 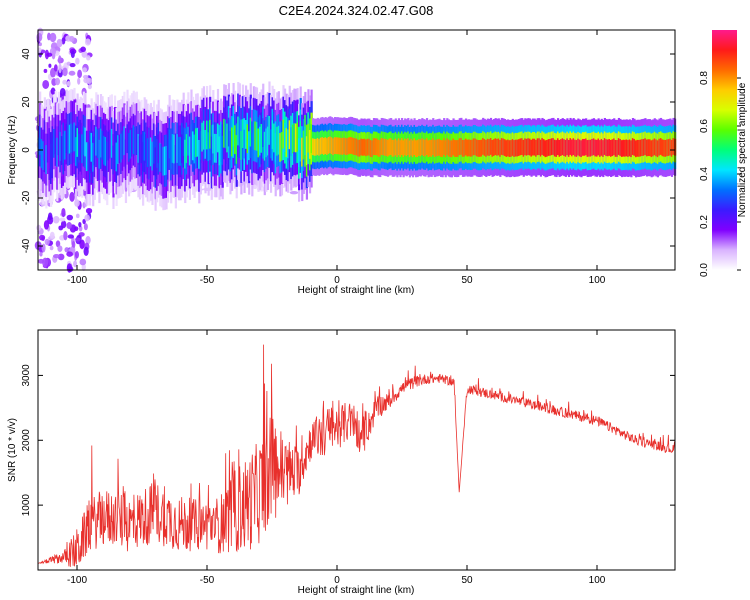 What do you see at coordinates (597, 280) in the screenshot?
I see `x-tick-label: 100` at bounding box center [597, 280].